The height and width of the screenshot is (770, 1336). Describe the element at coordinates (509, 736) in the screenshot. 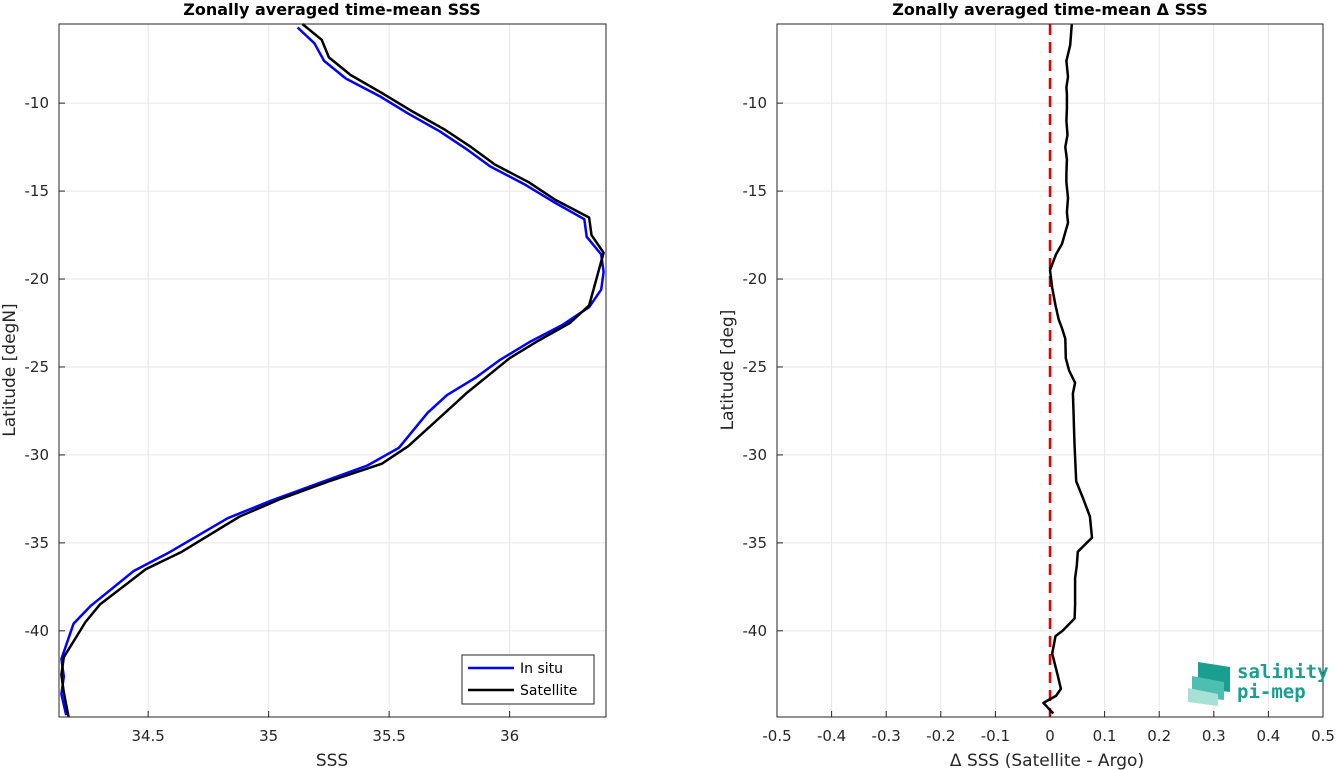

I see `x-tick-label-left: 36` at that location.